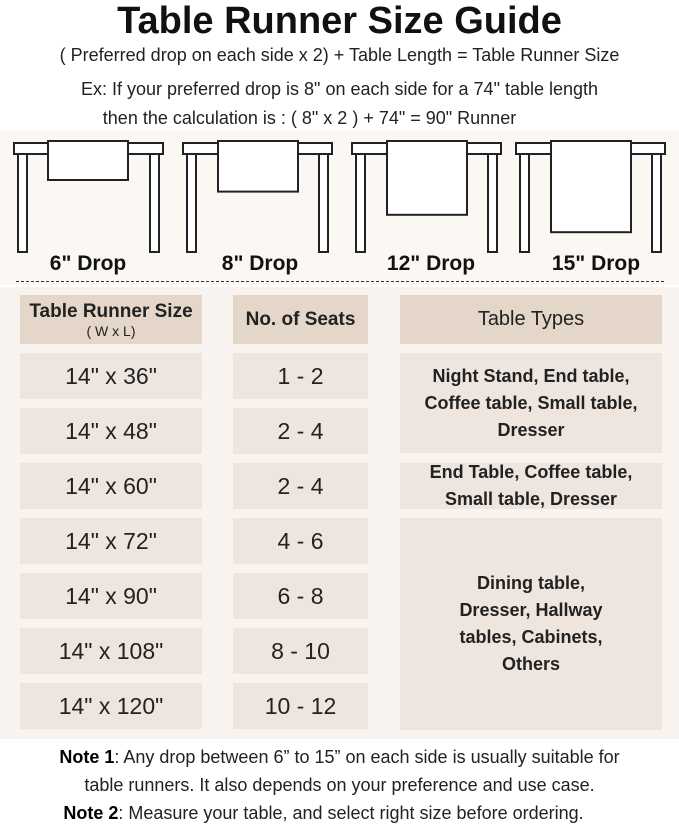 This screenshot has width=679, height=826. What do you see at coordinates (88, 263) in the screenshot?
I see `drop-label: 6" Drop` at bounding box center [88, 263].